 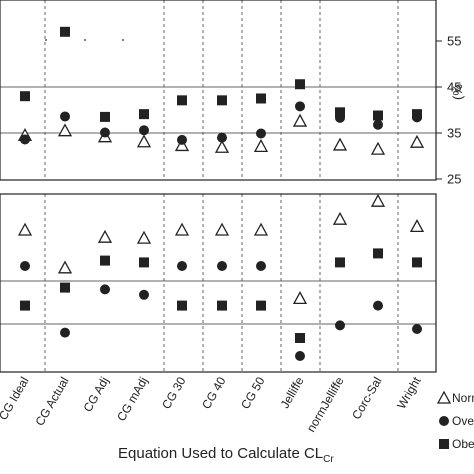 I want to click on x-category-label: CG Ideal, so click(x=16, y=399).